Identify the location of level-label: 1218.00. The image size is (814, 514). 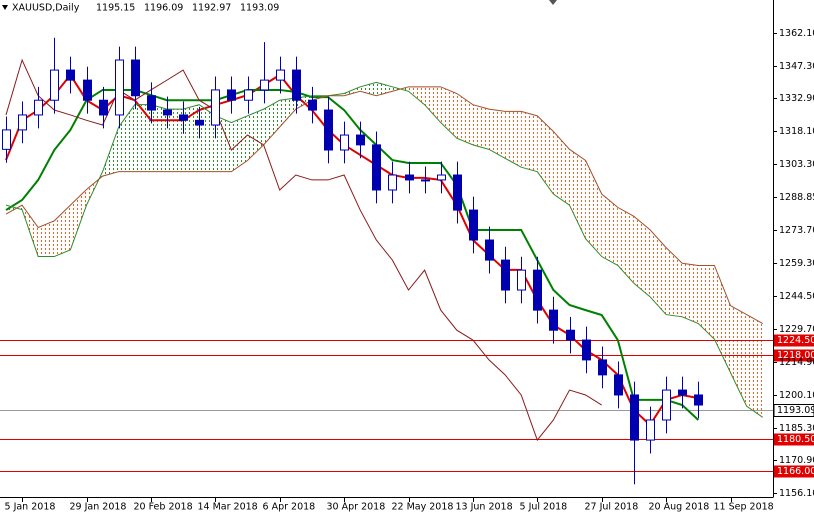
(795, 355).